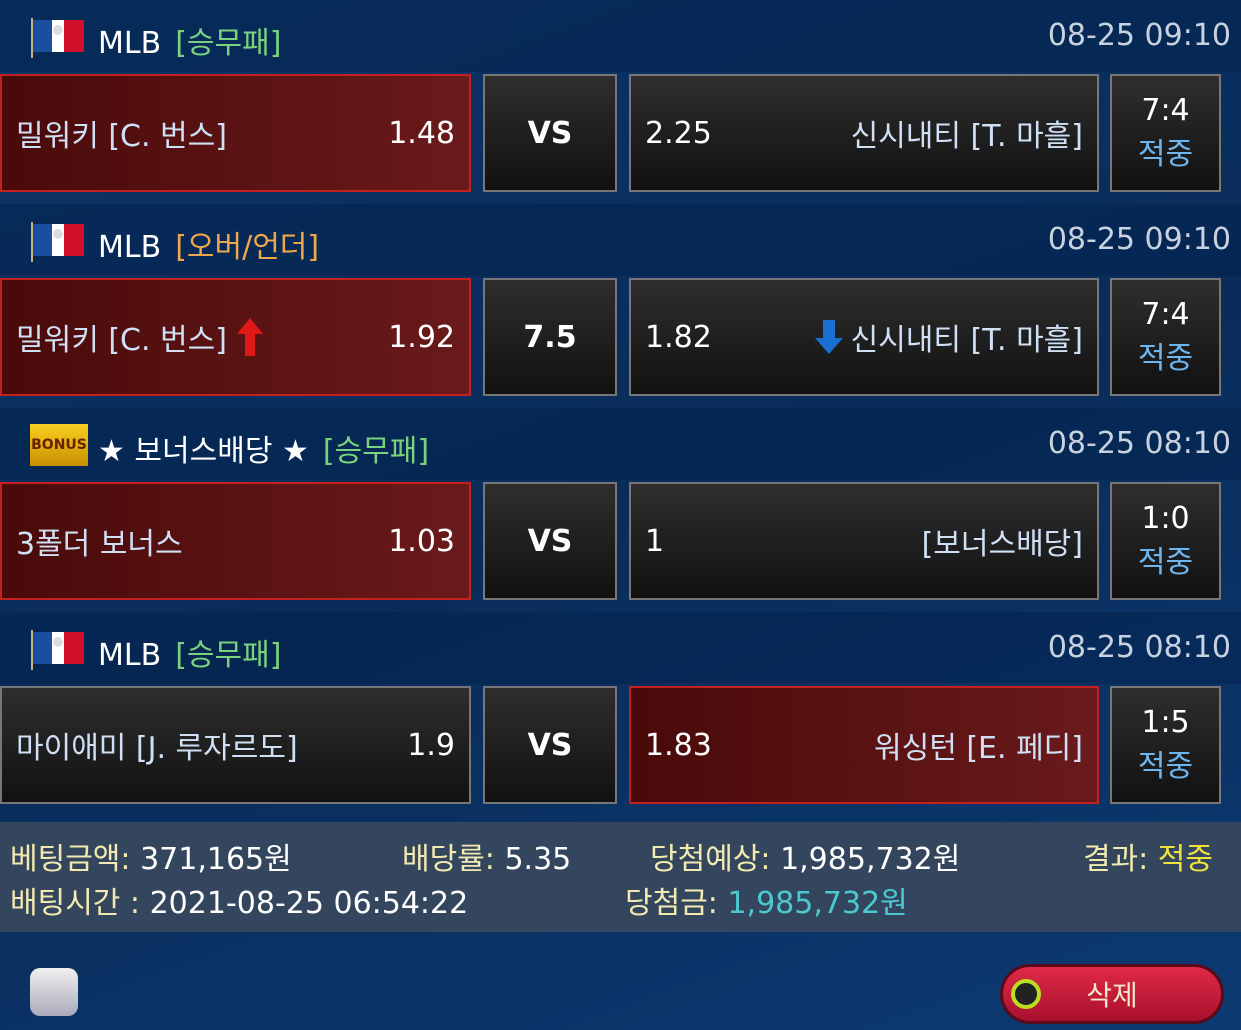 The width and height of the screenshot is (1241, 1030). I want to click on delete-label: 삭제, so click(1112, 995).